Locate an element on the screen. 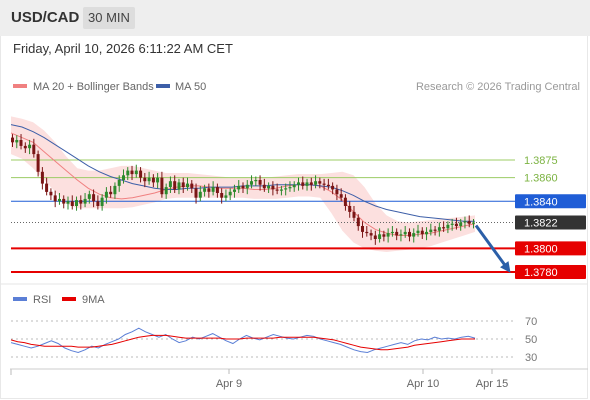 This screenshot has height=400, width=590. support-label: 1.3780 is located at coordinates (541, 273).